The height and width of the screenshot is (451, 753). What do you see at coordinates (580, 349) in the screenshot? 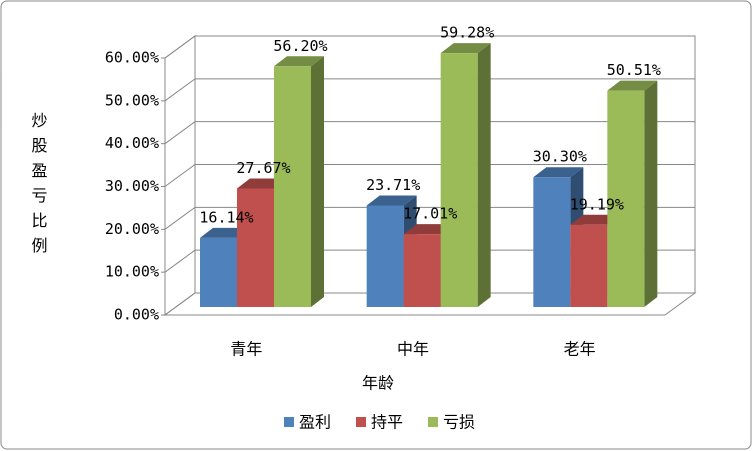
I see `x-tick-label: 老年` at bounding box center [580, 349].